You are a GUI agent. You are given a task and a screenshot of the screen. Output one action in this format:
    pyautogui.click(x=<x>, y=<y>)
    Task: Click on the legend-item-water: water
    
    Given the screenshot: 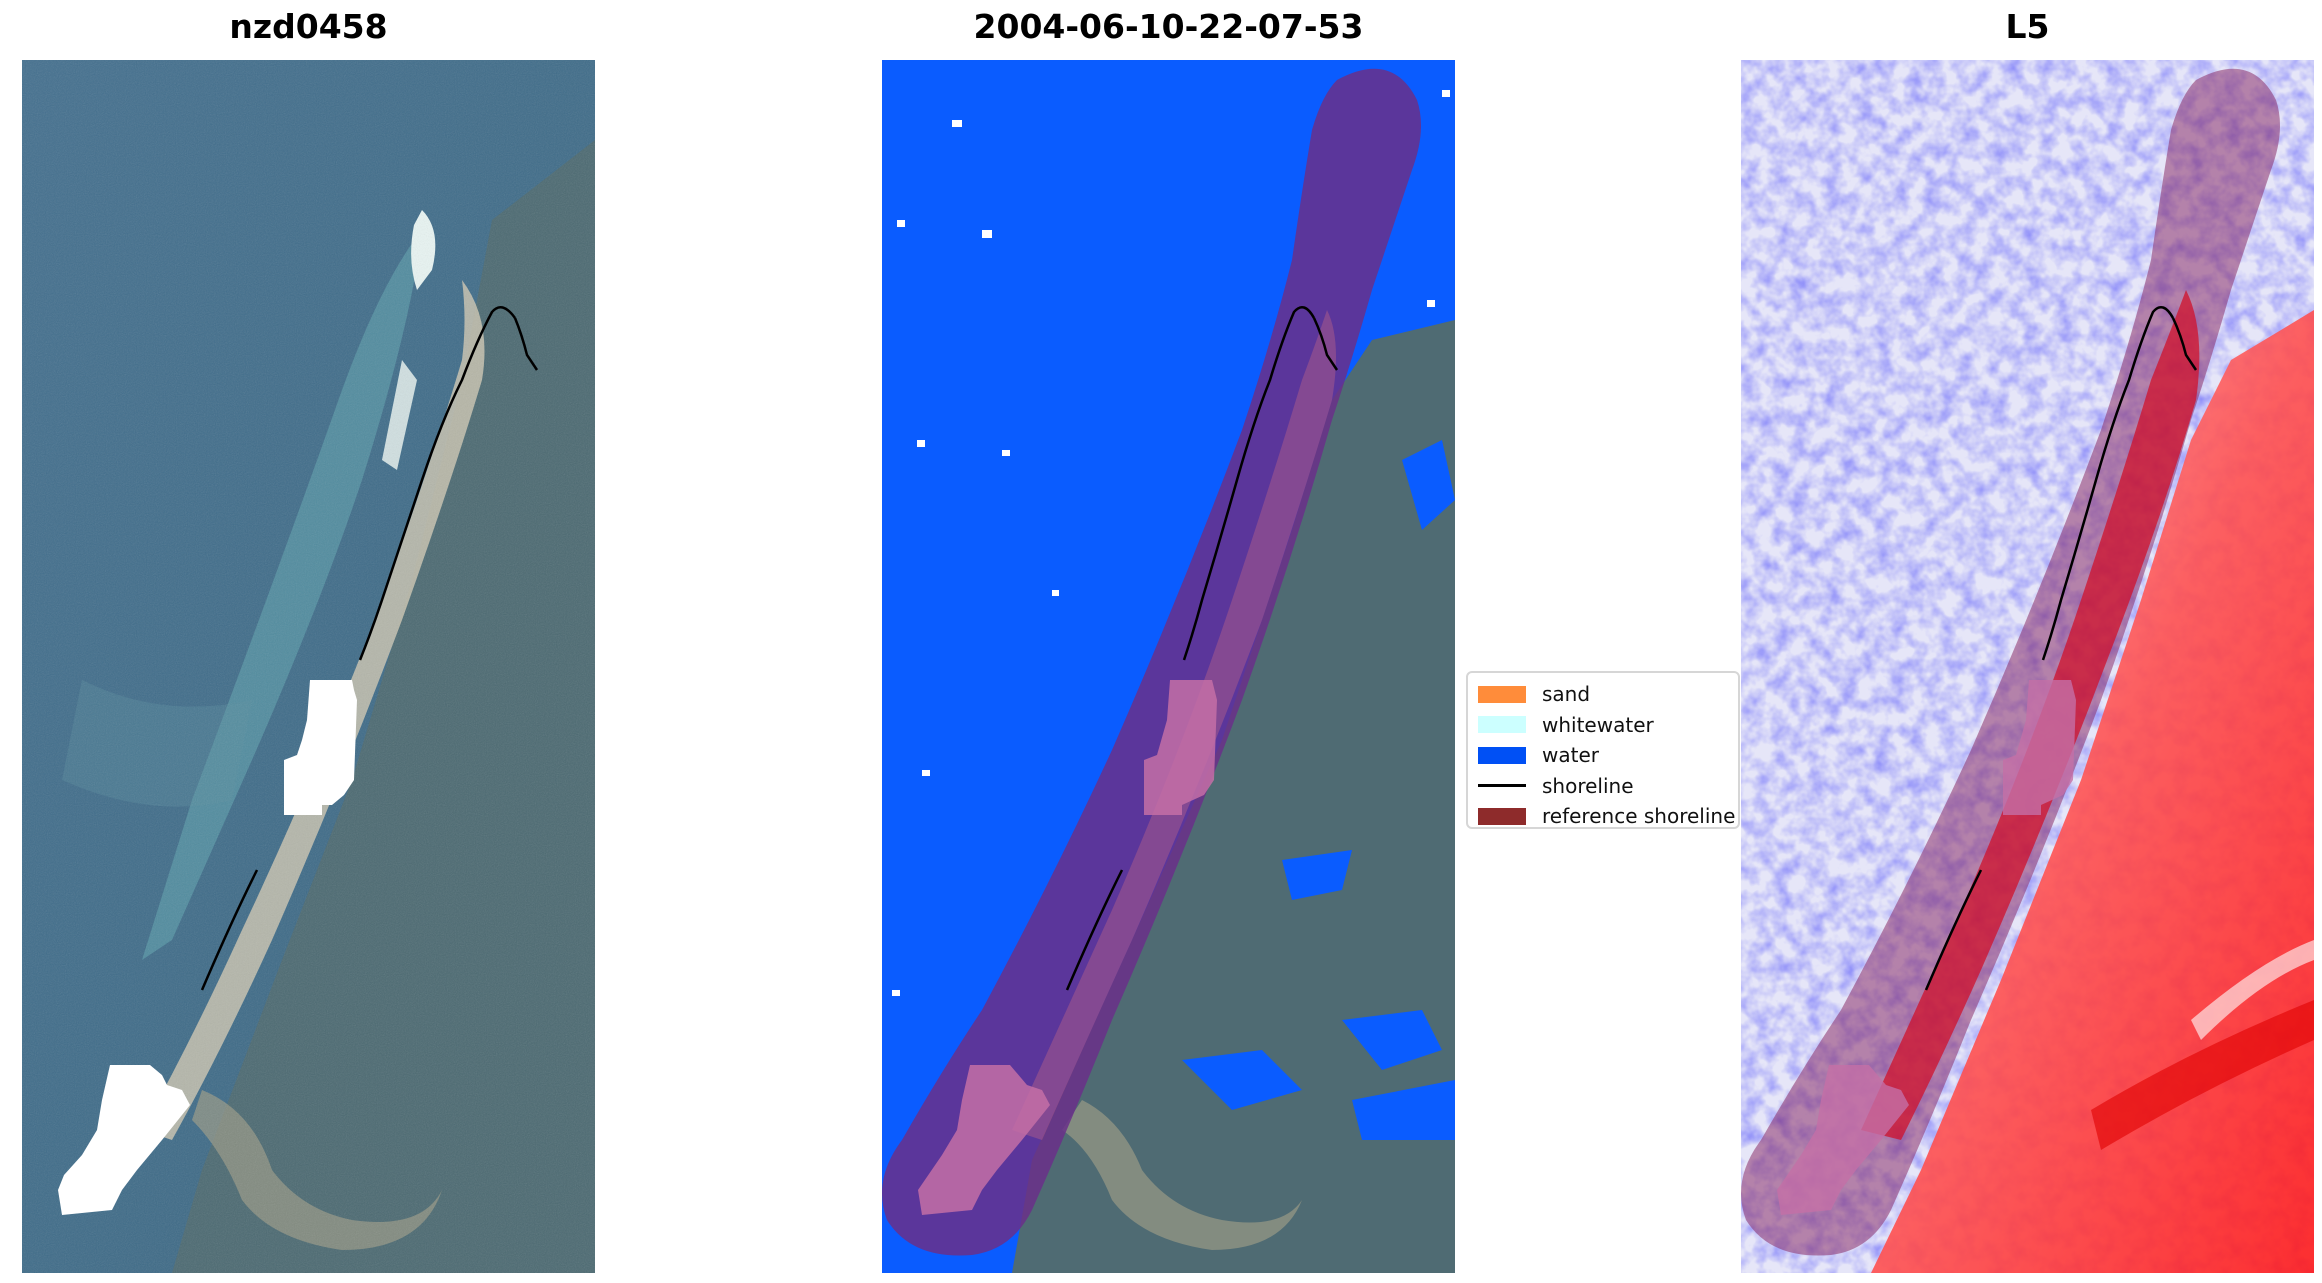 What is the action you would take?
    pyautogui.click(x=1603, y=755)
    